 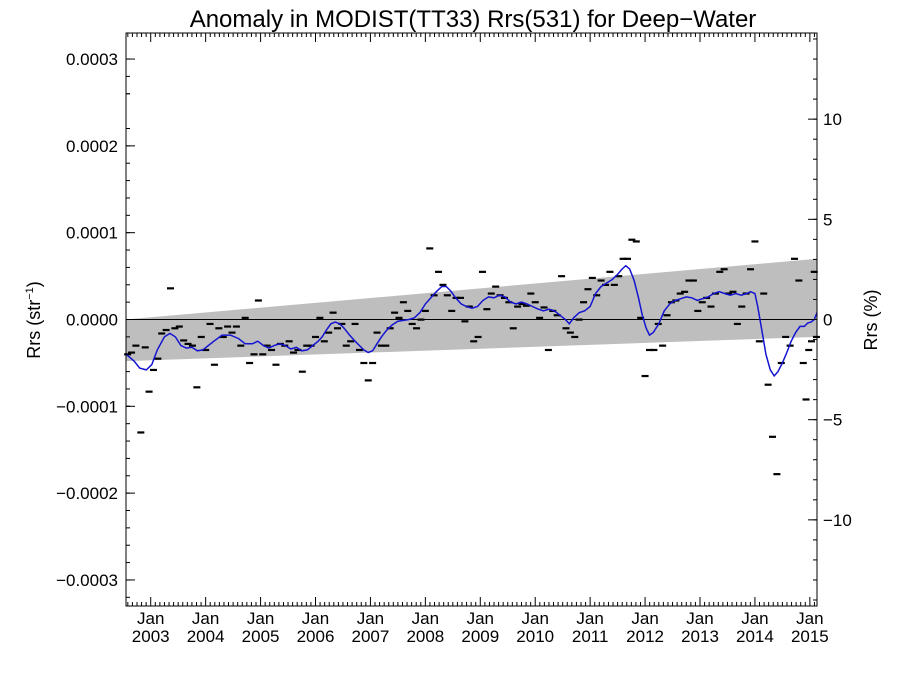 What do you see at coordinates (87, 580) in the screenshot?
I see `left-tick-label: −0.0003` at bounding box center [87, 580].